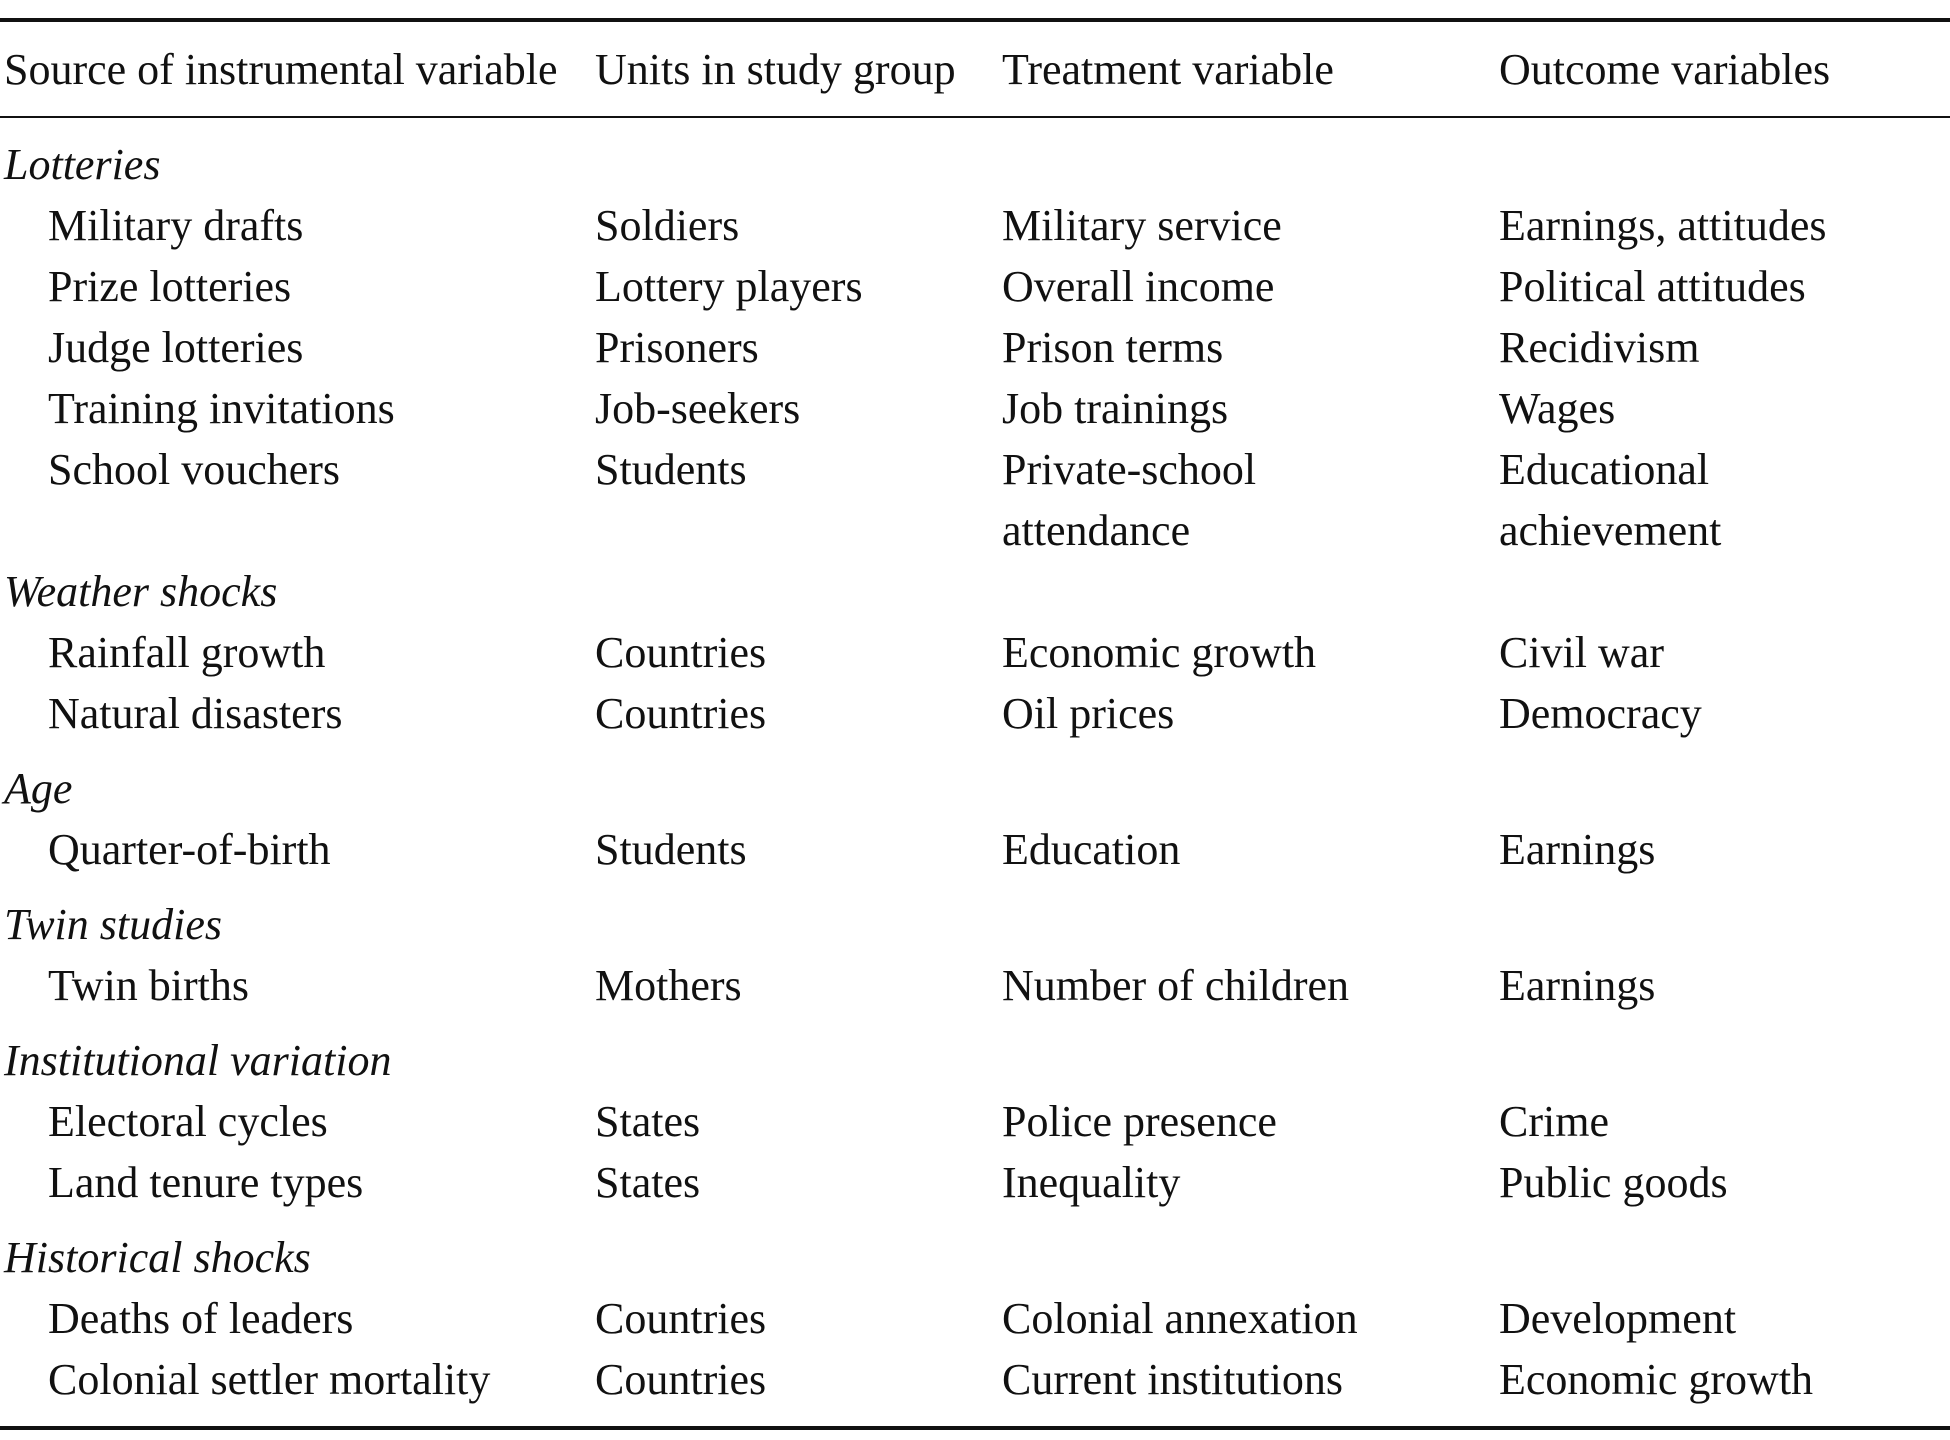 The image size is (1950, 1440). Describe the element at coordinates (1665, 69) in the screenshot. I see `header-outcome: Outcome variables` at that location.